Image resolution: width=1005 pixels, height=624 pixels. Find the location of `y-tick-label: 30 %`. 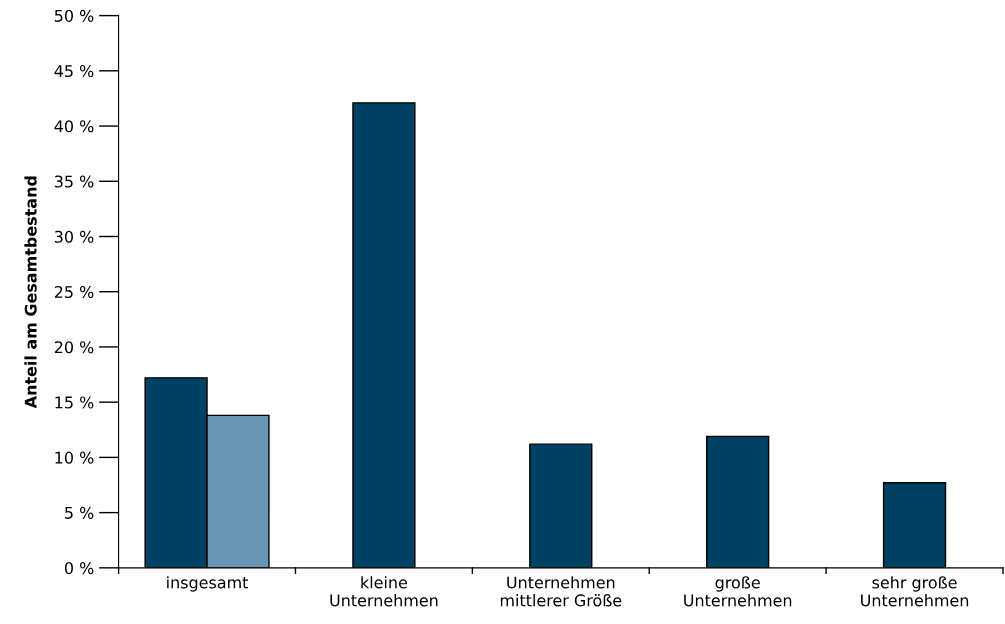

y-tick-label: 30 % is located at coordinates (74, 236).